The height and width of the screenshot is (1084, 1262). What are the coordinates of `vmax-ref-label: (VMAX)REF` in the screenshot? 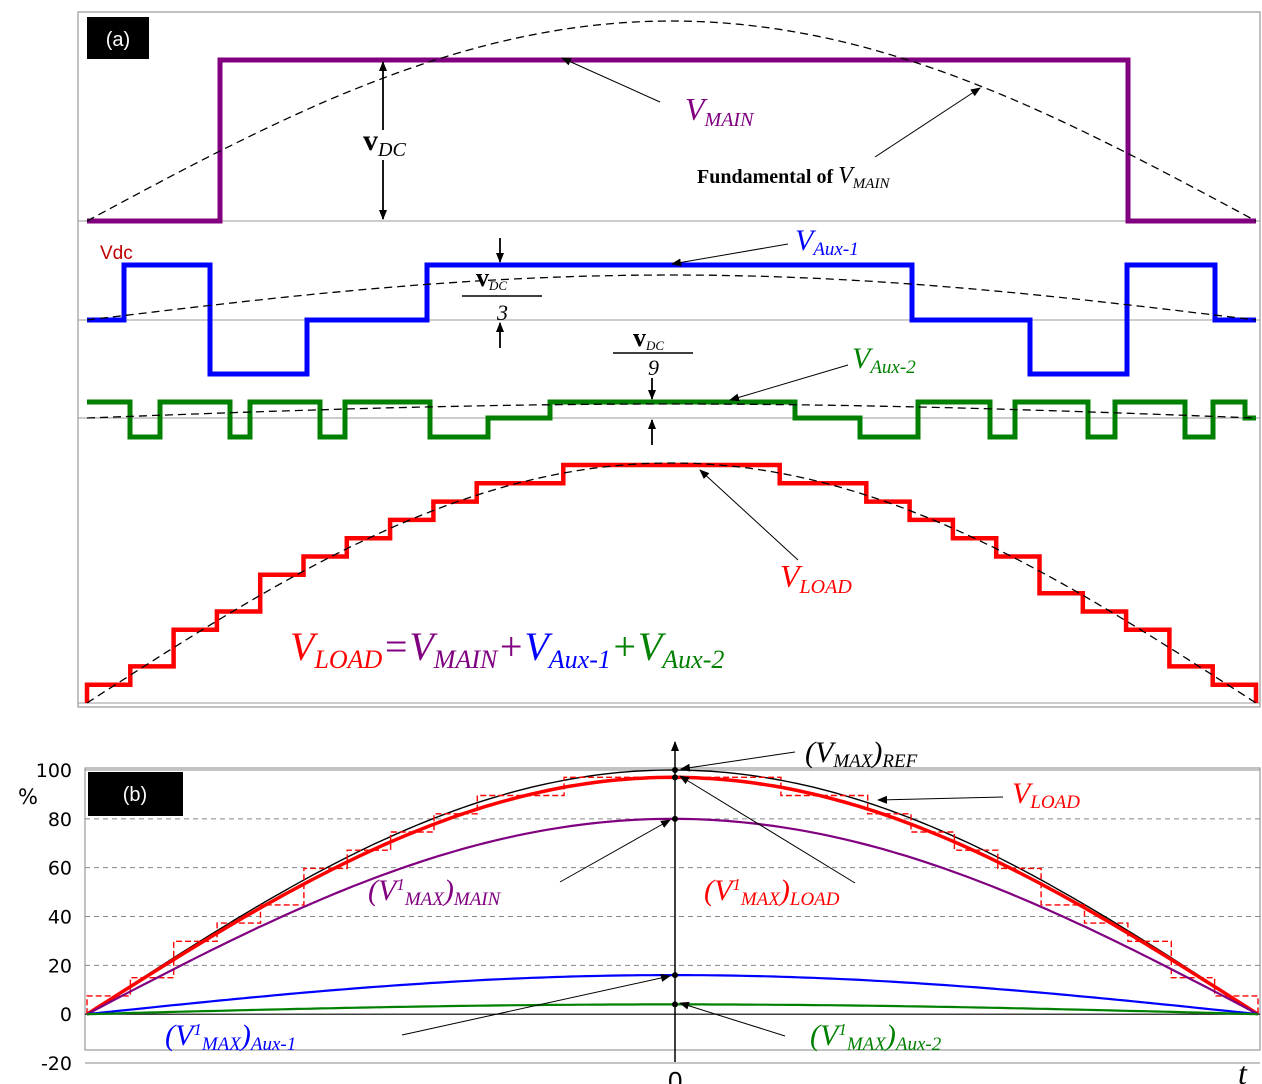 It's located at (861, 754).